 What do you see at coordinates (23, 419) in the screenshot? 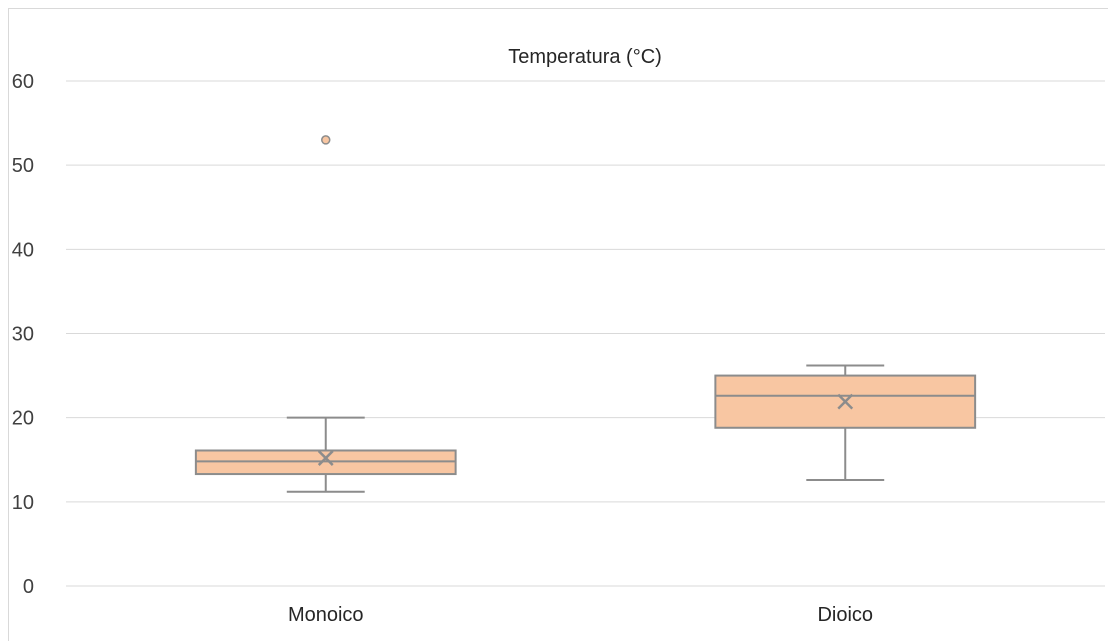
I see `y-tick-label: 20` at bounding box center [23, 419].